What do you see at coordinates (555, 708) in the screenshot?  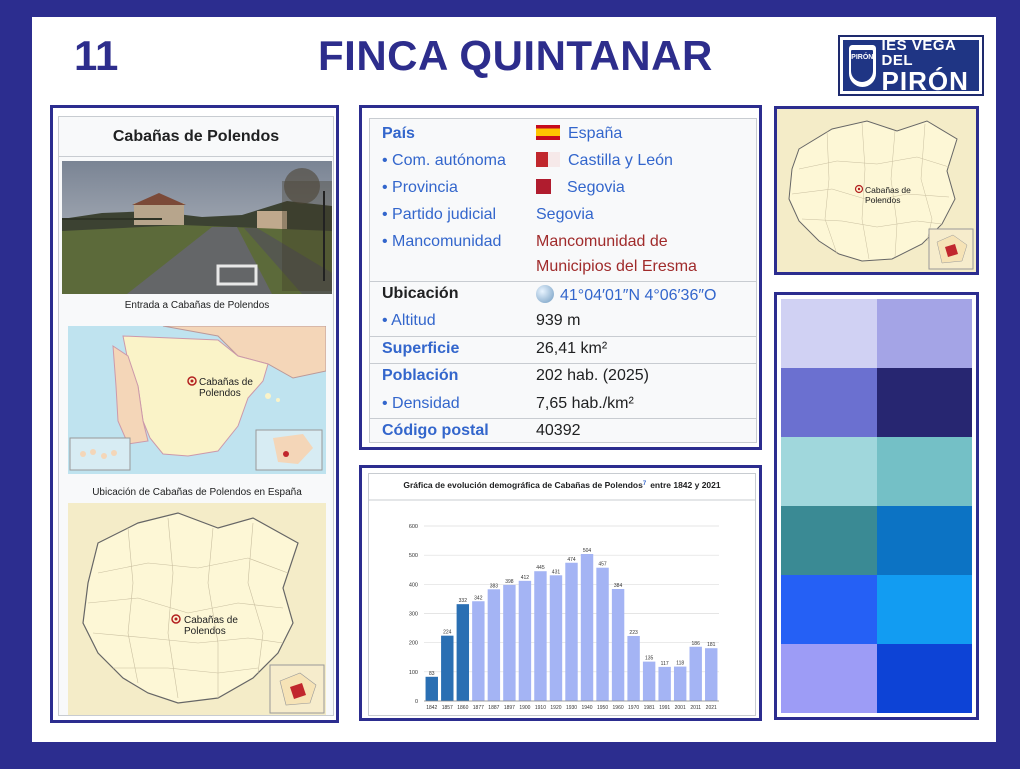 I see `chart-x-tick: 1920` at bounding box center [555, 708].